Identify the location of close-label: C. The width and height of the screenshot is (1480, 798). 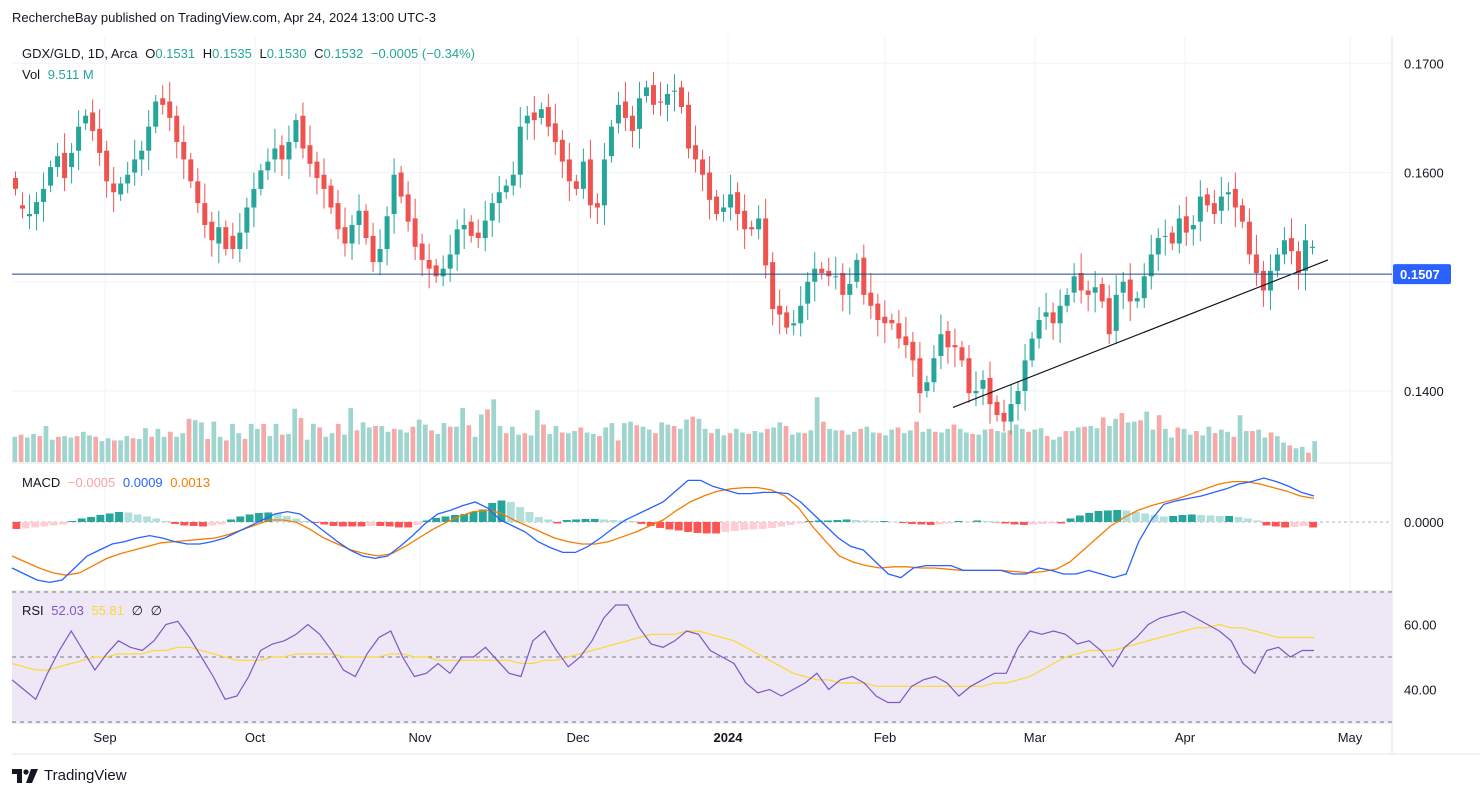
(319, 53).